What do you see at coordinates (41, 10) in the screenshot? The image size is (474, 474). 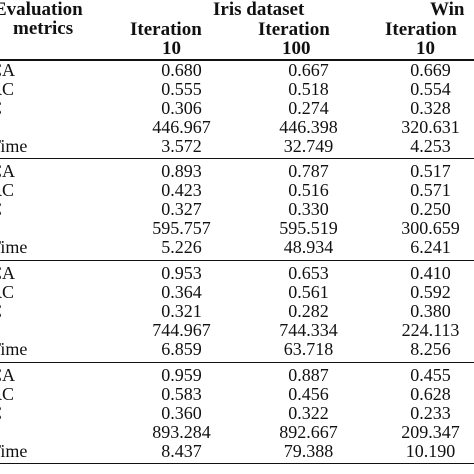 I see `metric-col-header-line1: Evaluation` at bounding box center [41, 10].